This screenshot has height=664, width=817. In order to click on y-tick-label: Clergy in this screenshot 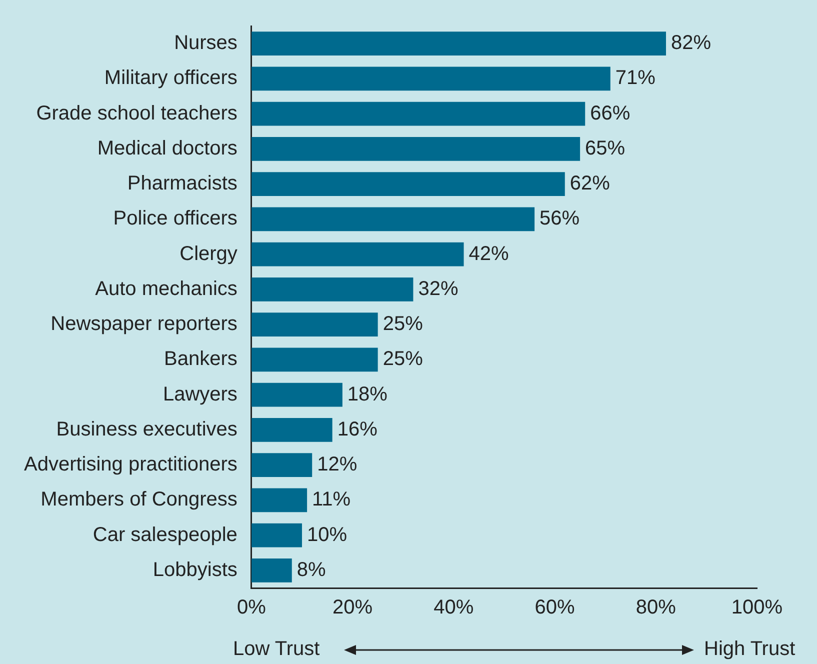, I will do `click(209, 253)`.